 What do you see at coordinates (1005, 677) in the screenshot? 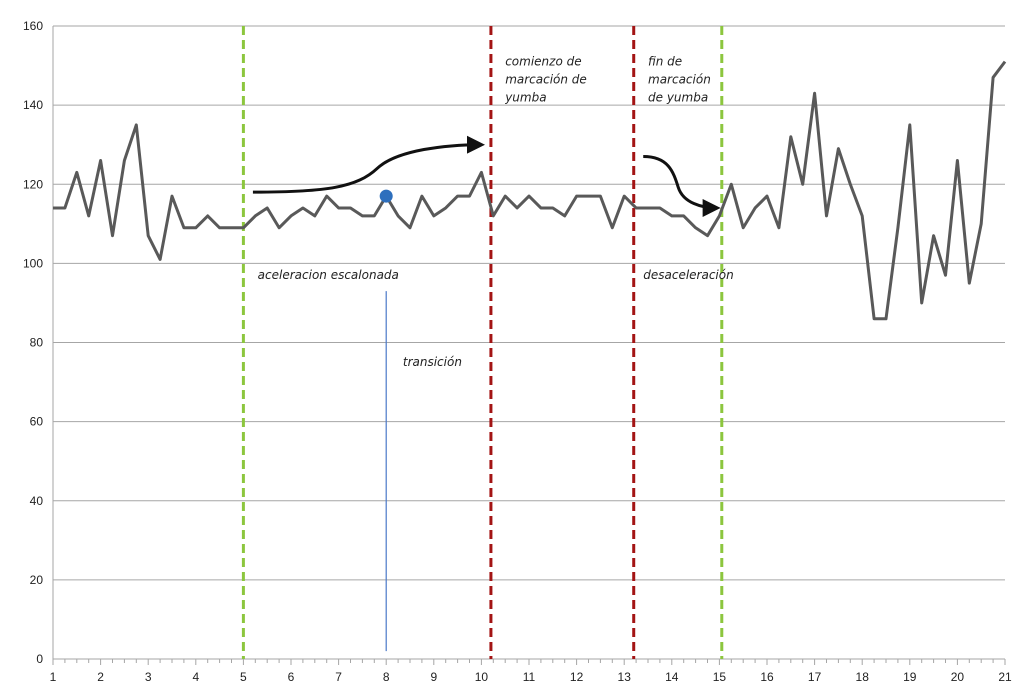
I see `x-tick-label: 21` at bounding box center [1005, 677].